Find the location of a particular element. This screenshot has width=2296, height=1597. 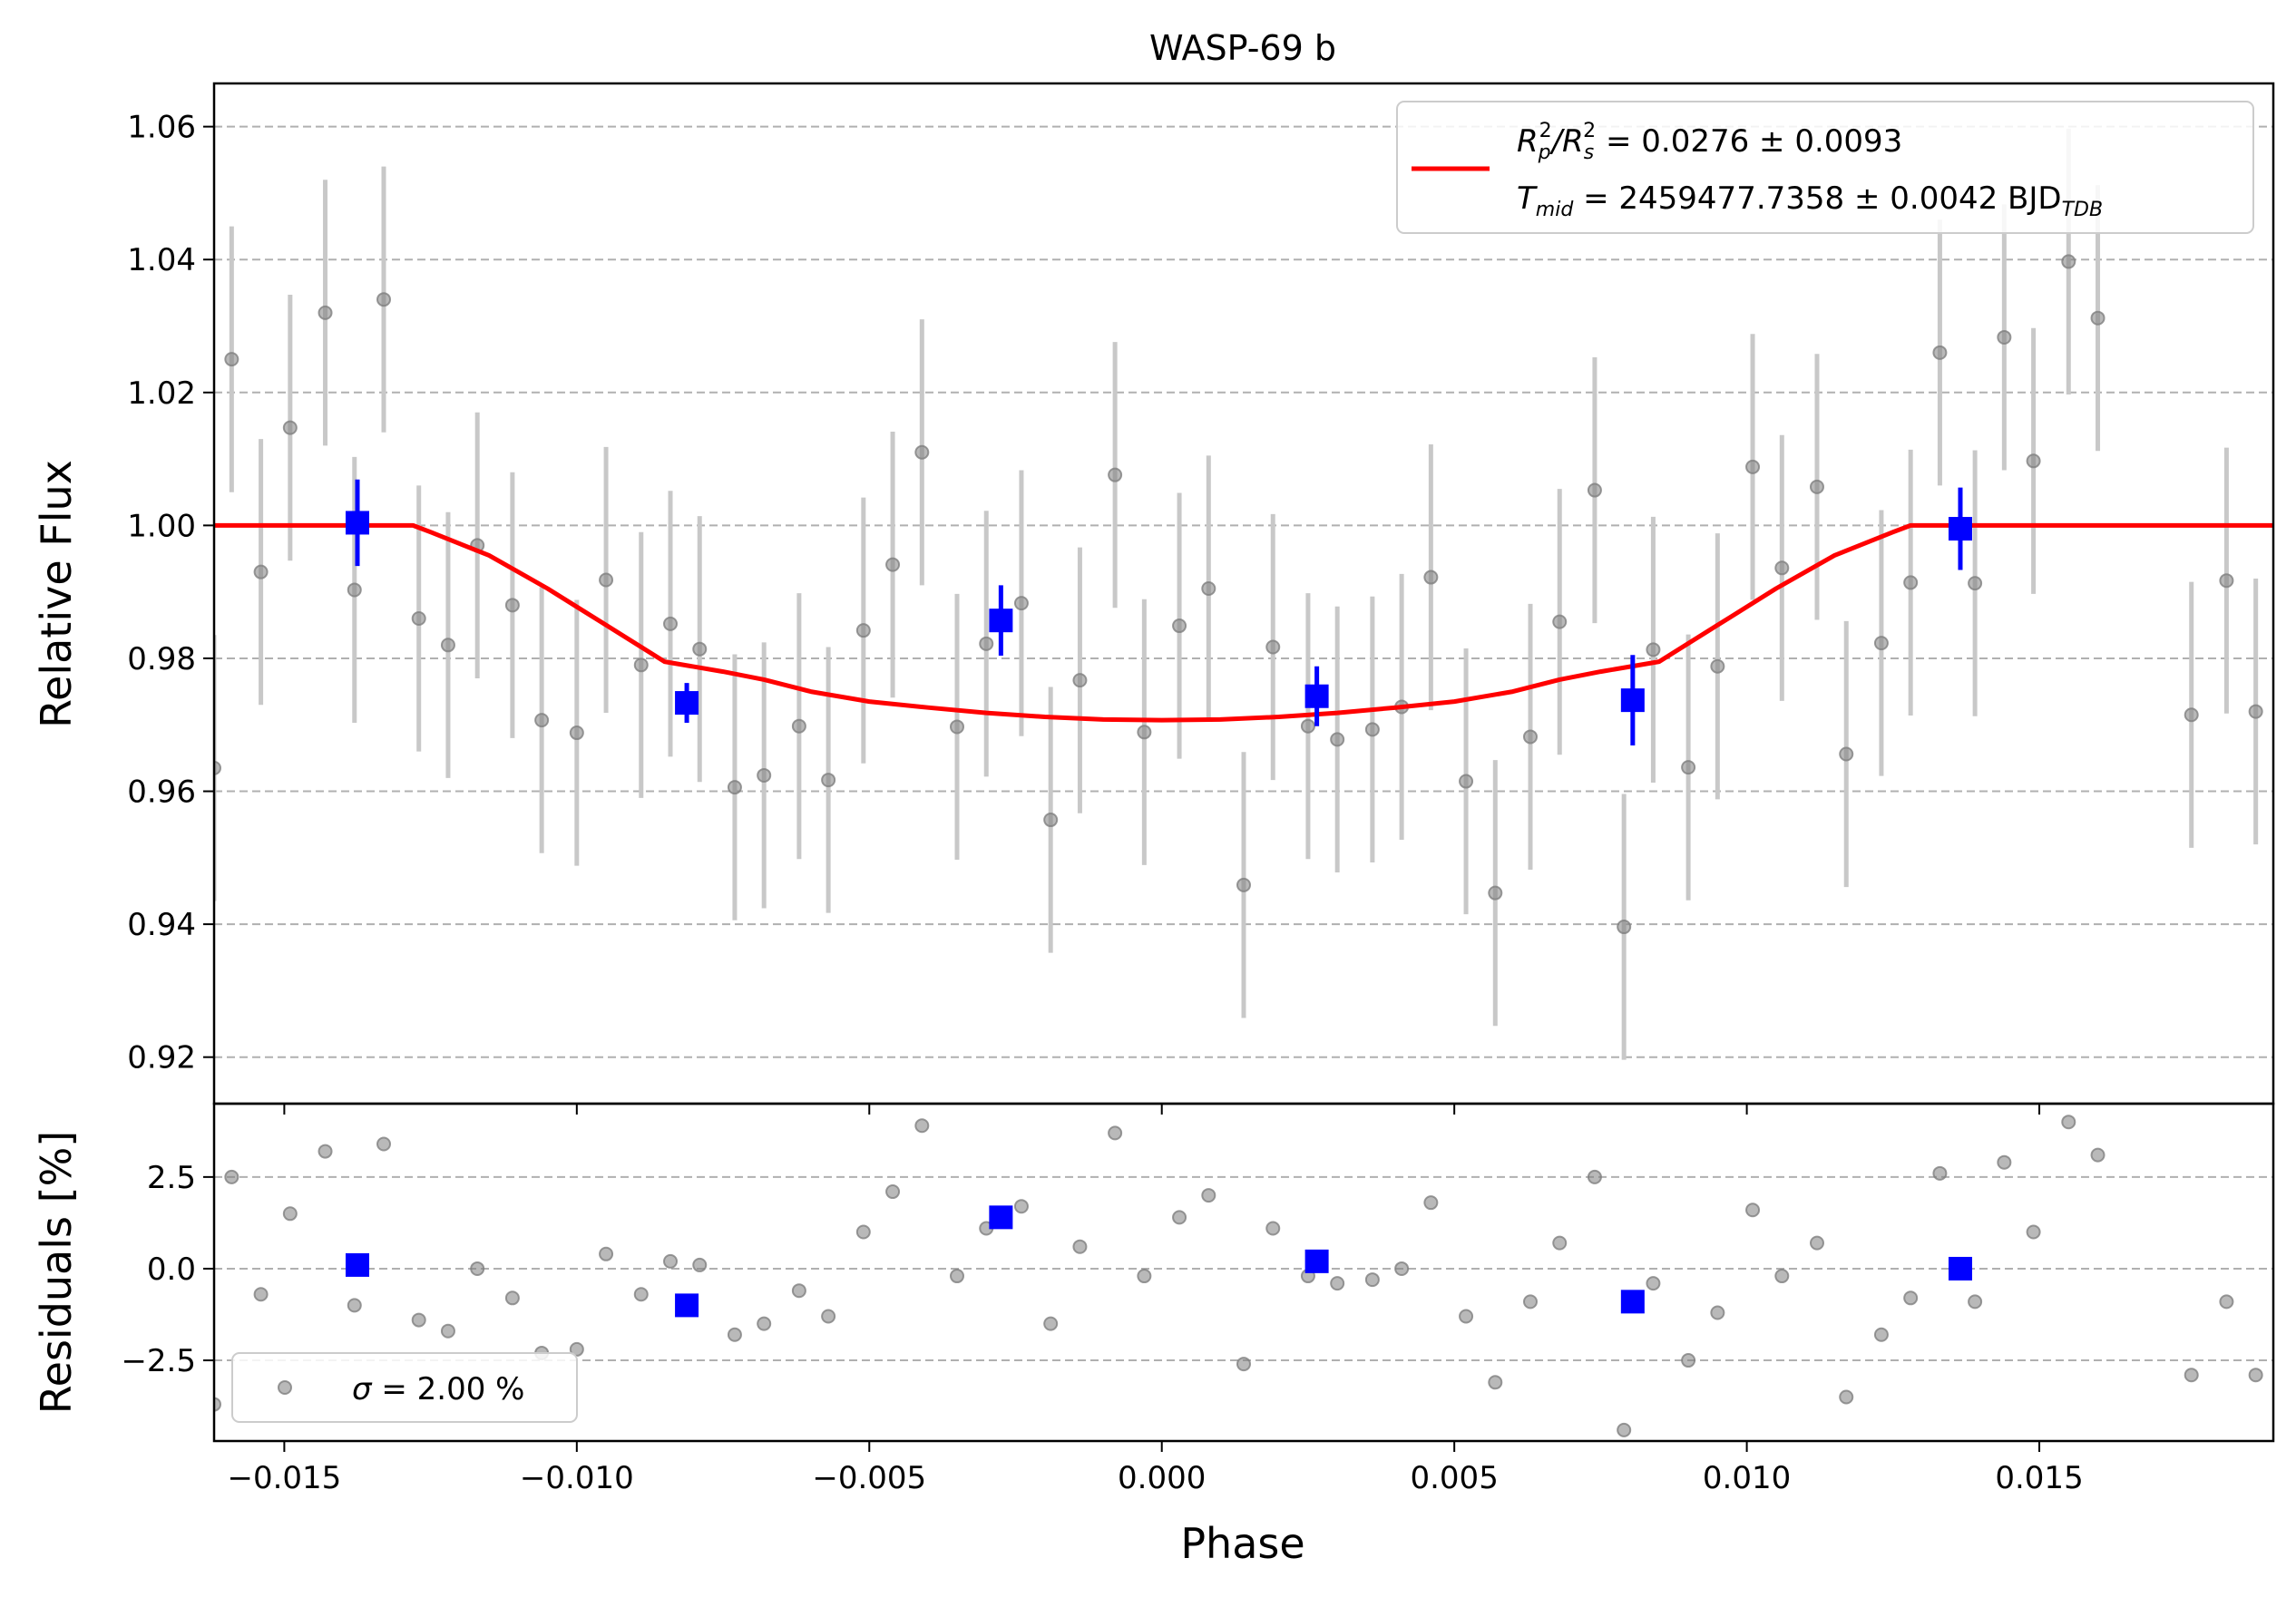

flux-y-axis-label: Relative Flux is located at coordinates (56, 594).